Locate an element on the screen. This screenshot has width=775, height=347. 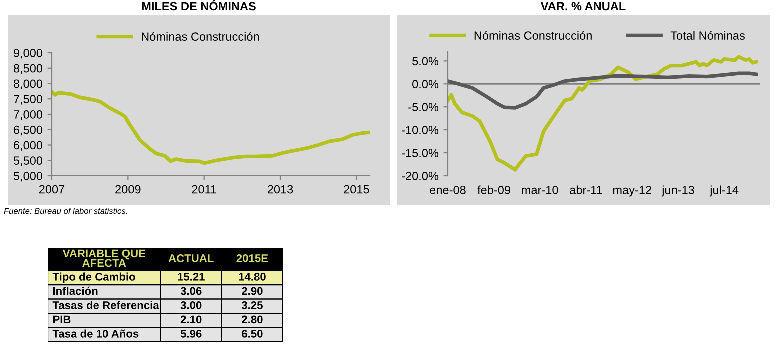
x-tick-label: 2007 is located at coordinates (52, 189).